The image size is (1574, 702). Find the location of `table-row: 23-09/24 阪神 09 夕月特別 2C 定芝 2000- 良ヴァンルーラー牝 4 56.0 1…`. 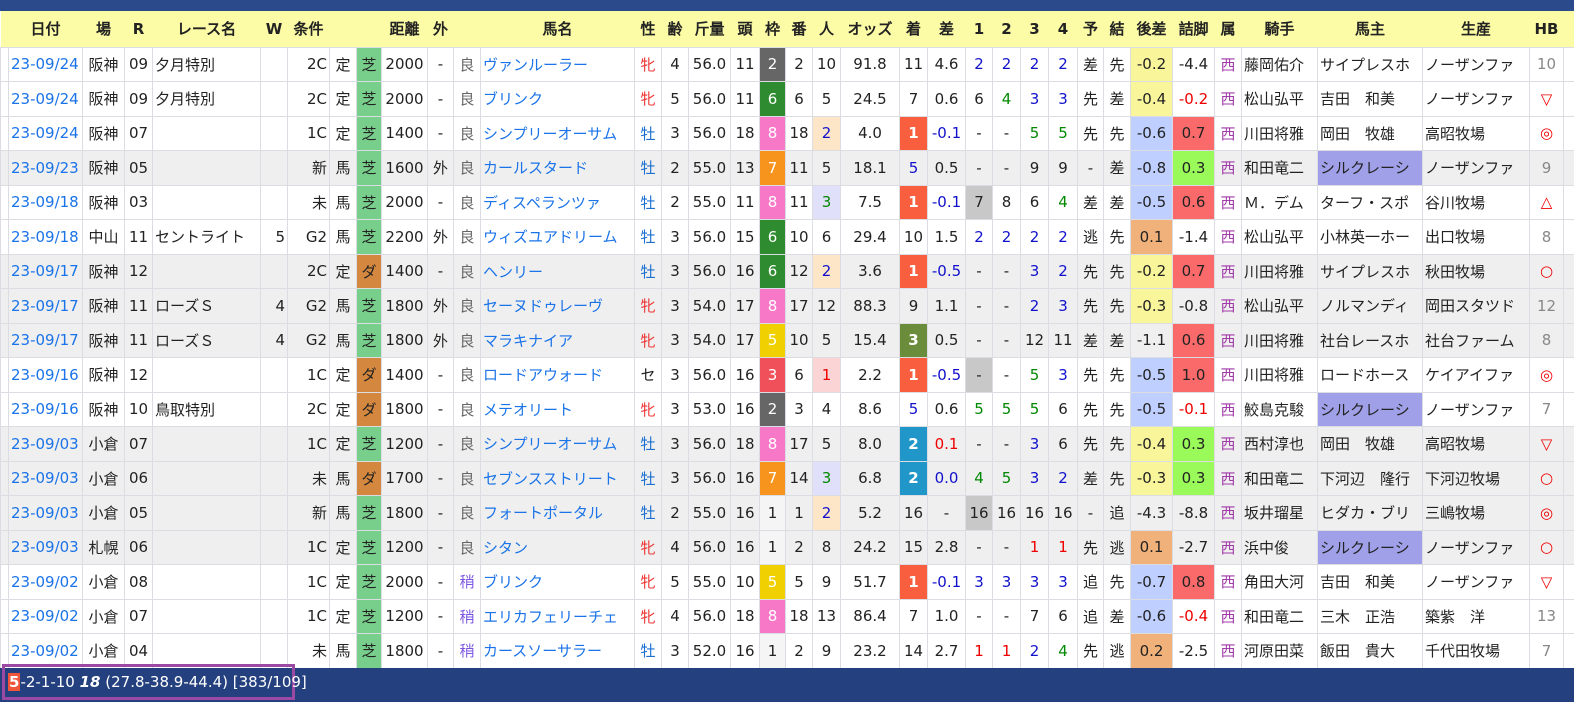

table-row: 23-09/24 阪神 09 夕月特別 2C 定芝 2000- 良ヴァンルーラー牝 4 56.0 1… is located at coordinates (787, 64).